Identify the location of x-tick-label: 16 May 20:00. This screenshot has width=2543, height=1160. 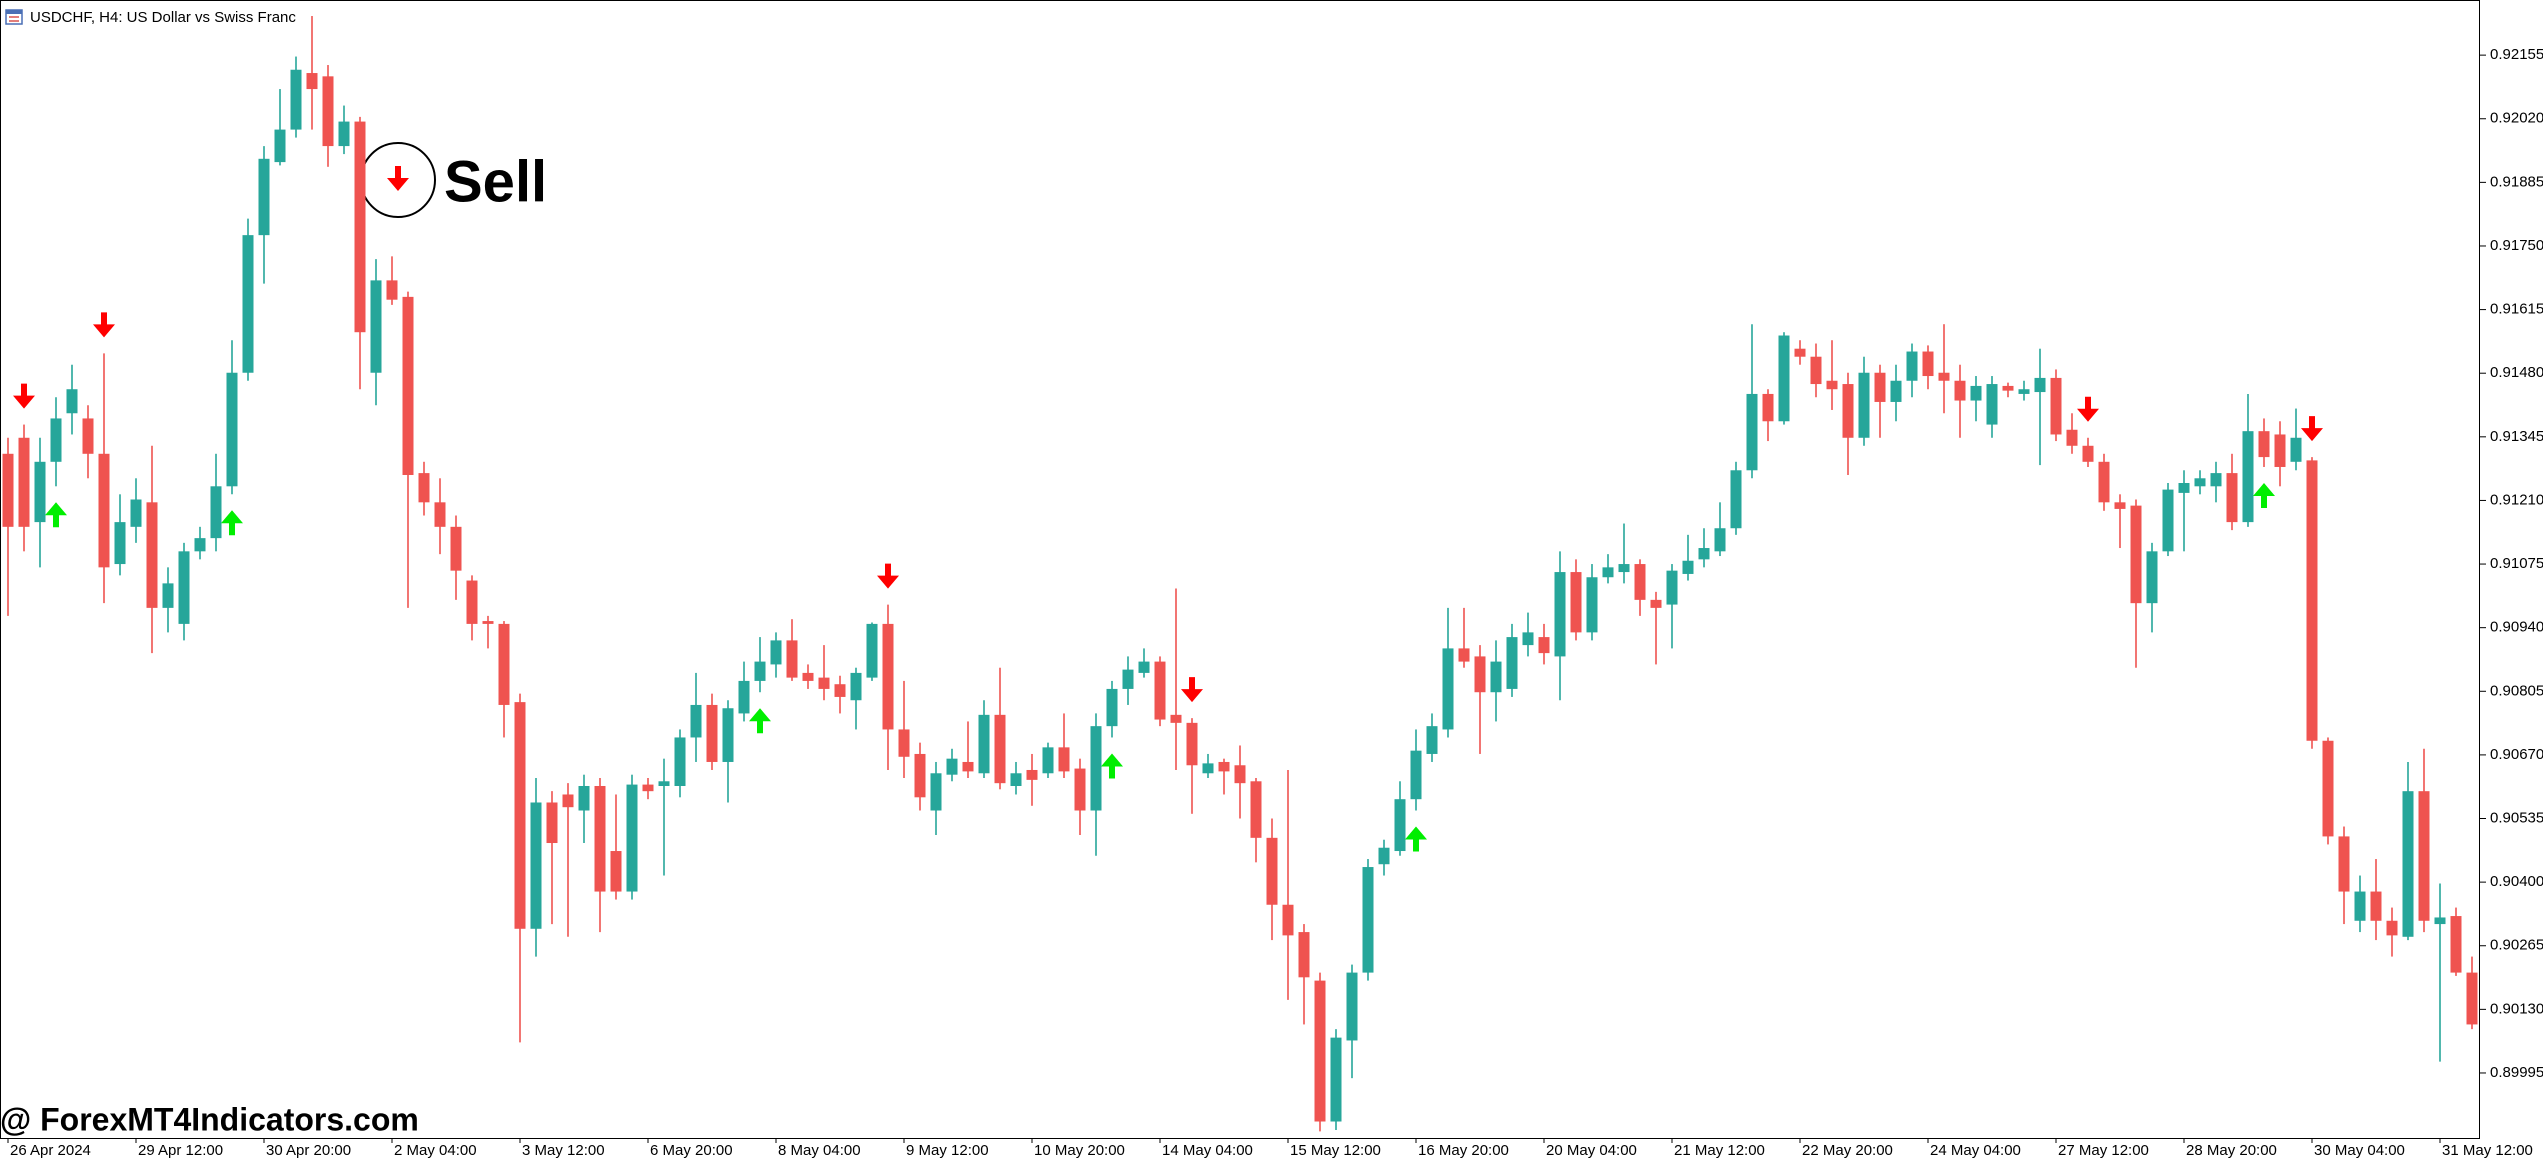
(1463, 1150).